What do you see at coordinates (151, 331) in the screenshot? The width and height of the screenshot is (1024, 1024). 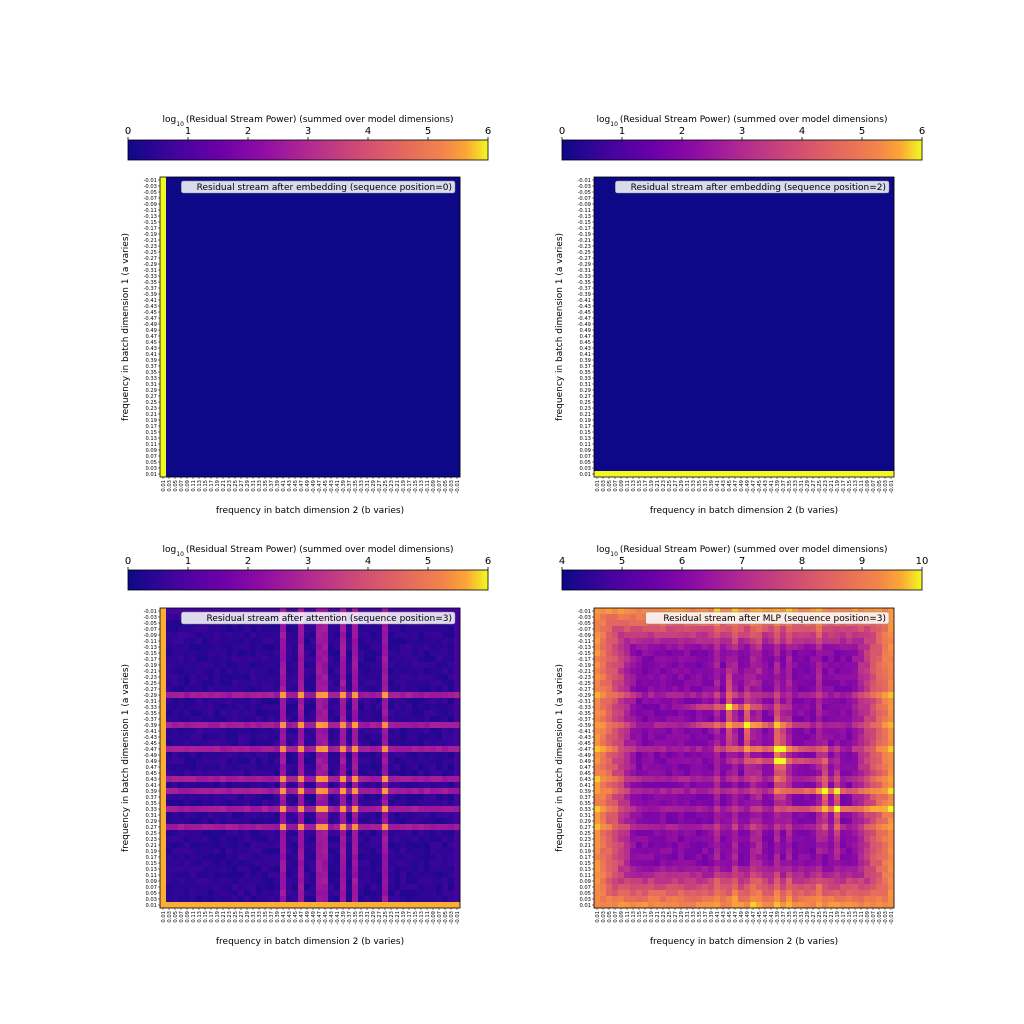 I see `y-tick-label: 0.49` at bounding box center [151, 331].